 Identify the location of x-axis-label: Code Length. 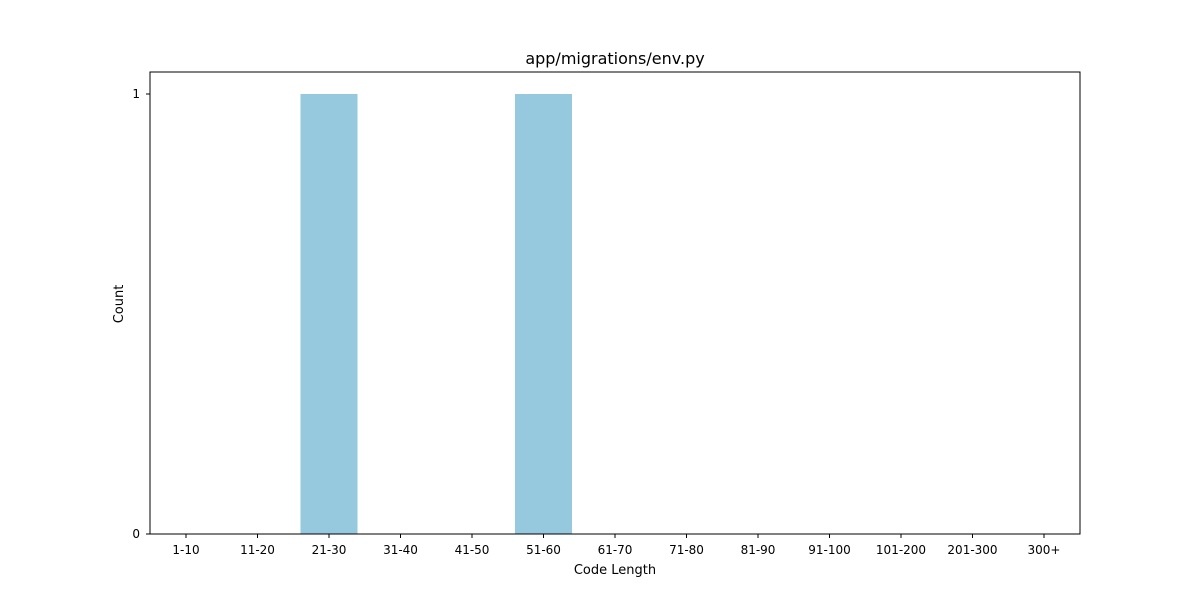
(615, 570).